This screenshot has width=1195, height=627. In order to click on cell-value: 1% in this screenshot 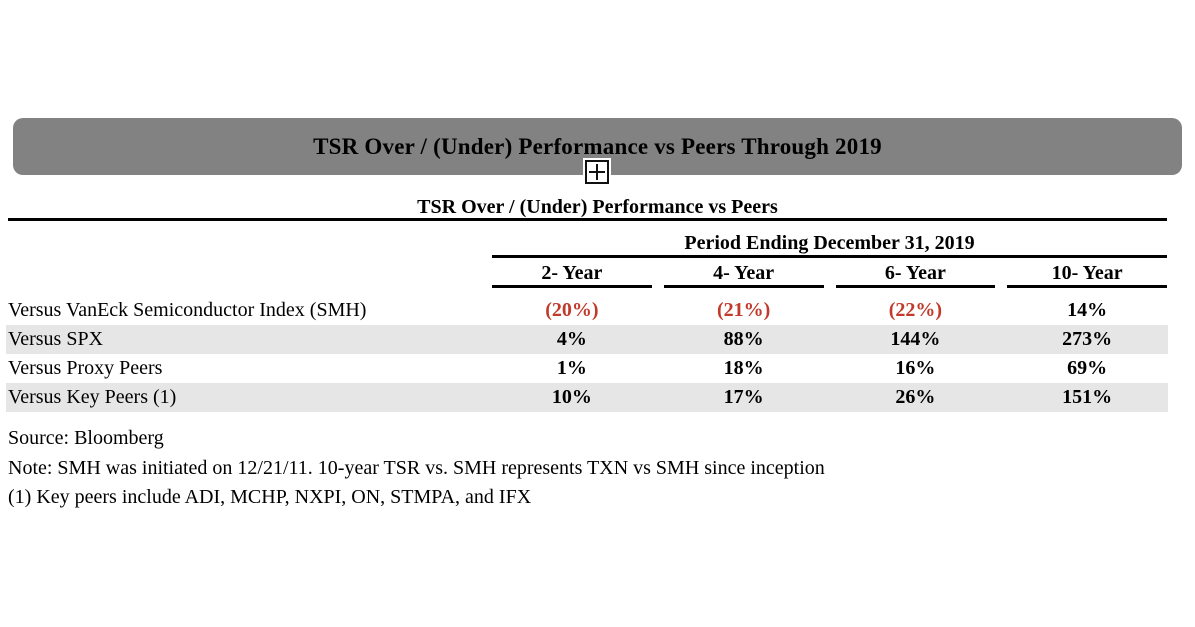, I will do `click(571, 368)`.